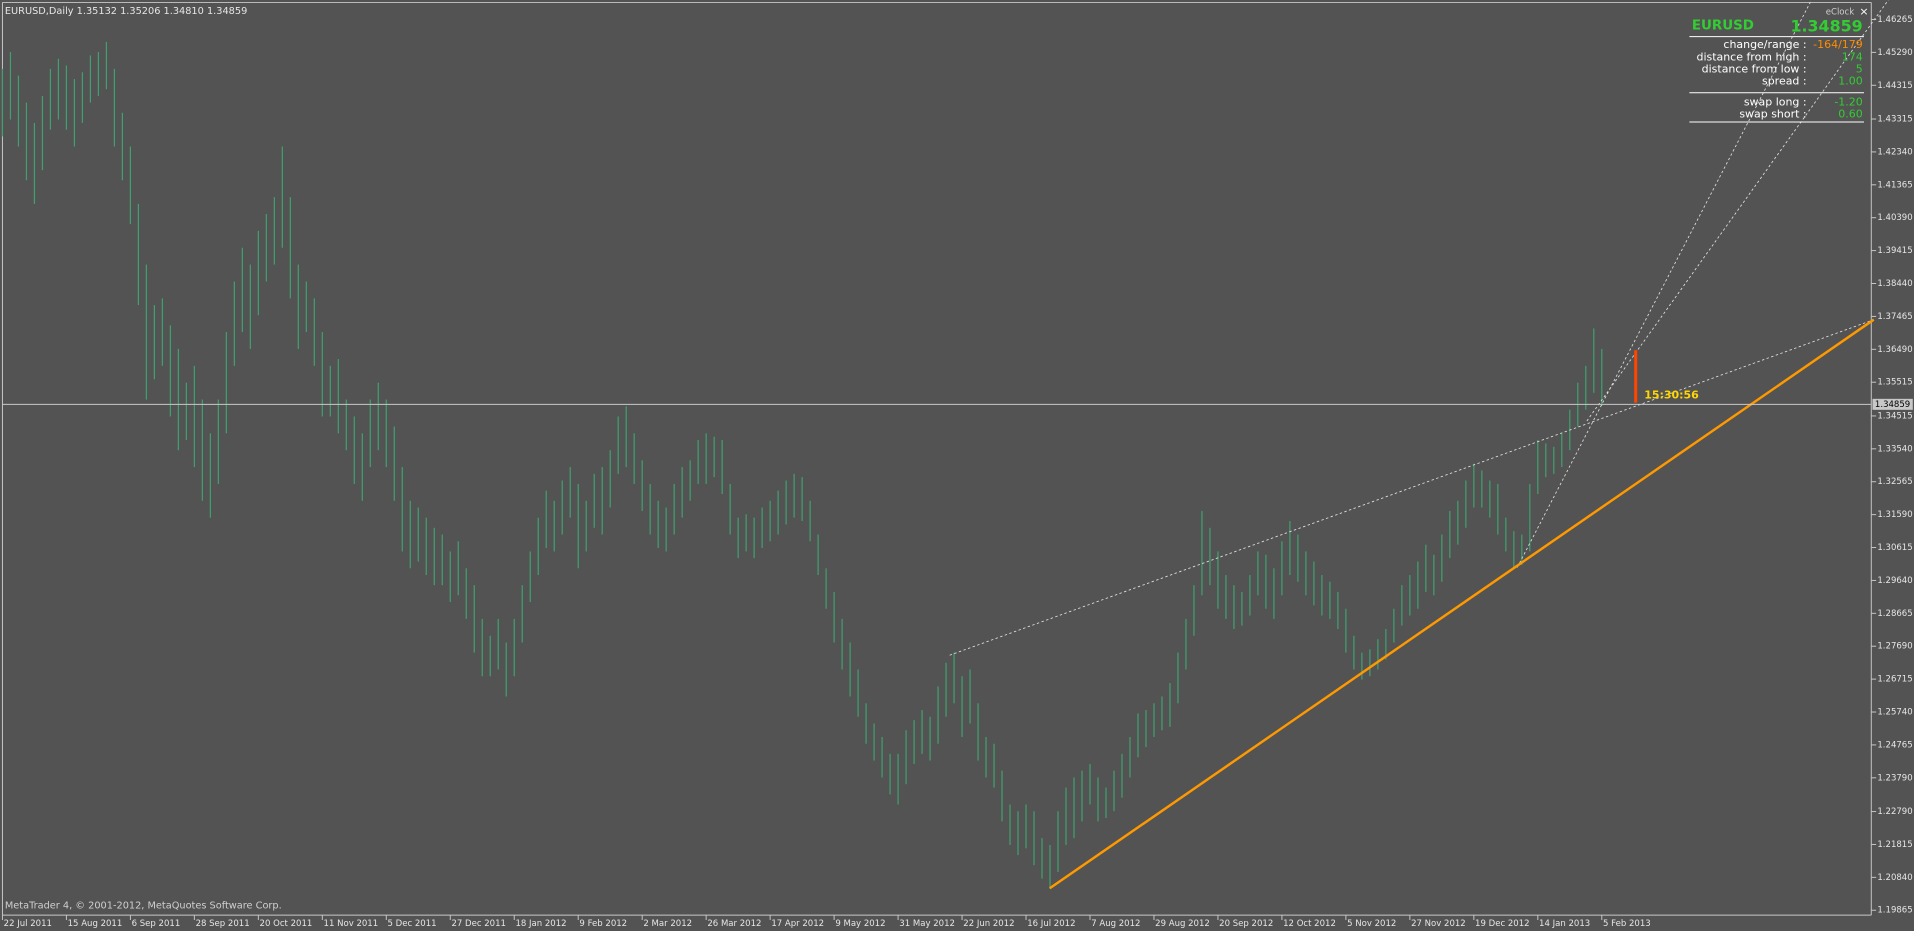  Describe the element at coordinates (1826, 25) in the screenshot. I see `price: 1.34859` at that location.